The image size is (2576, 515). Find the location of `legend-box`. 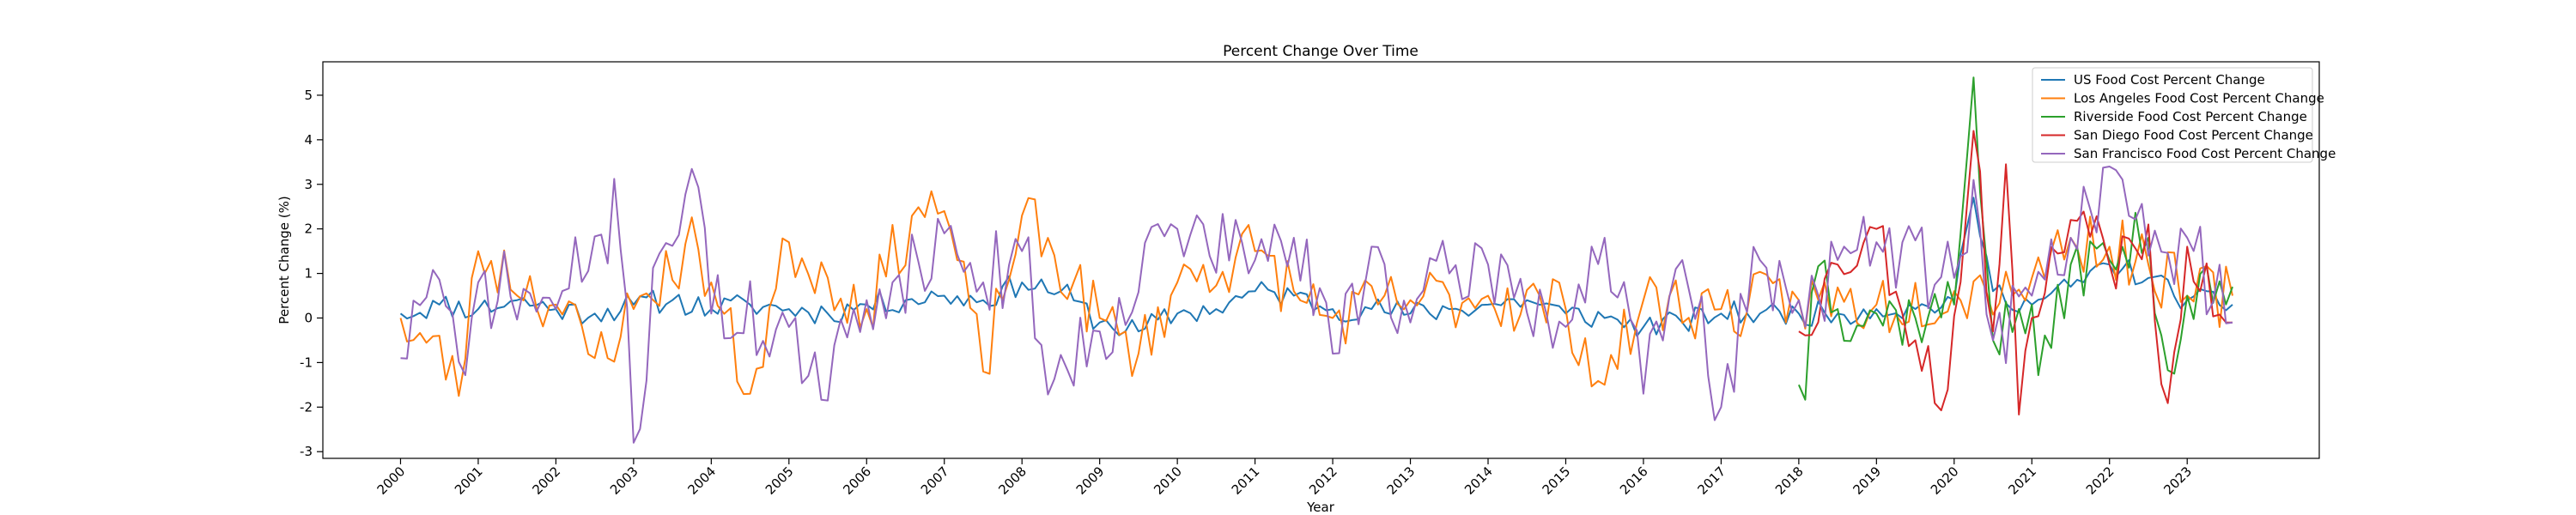

legend-box is located at coordinates (2172, 115).